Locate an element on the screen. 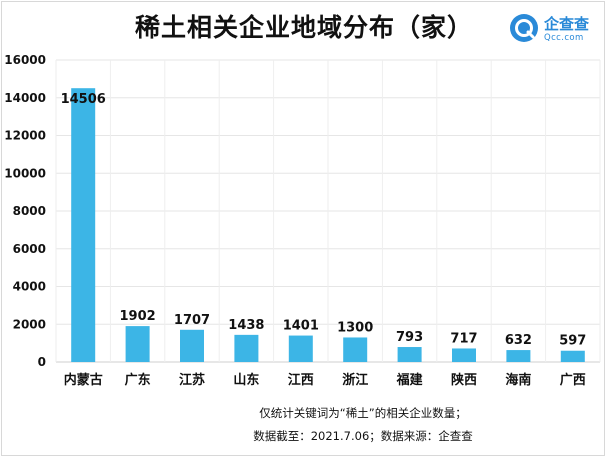  x-tick-label: 陕西 is located at coordinates (464, 380).